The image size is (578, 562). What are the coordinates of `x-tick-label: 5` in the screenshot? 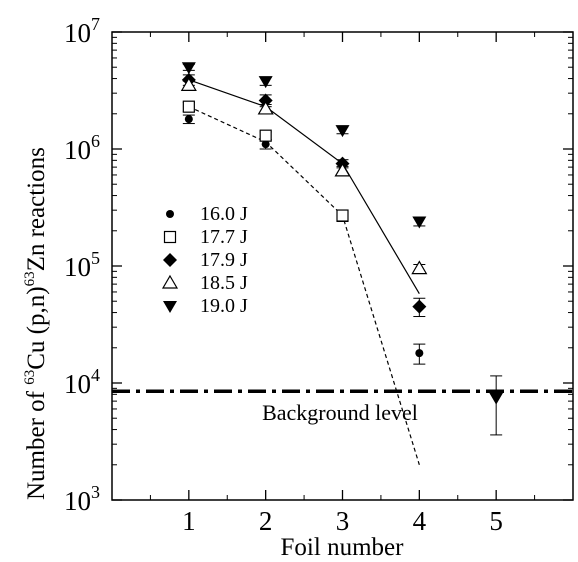 It's located at (496, 521).